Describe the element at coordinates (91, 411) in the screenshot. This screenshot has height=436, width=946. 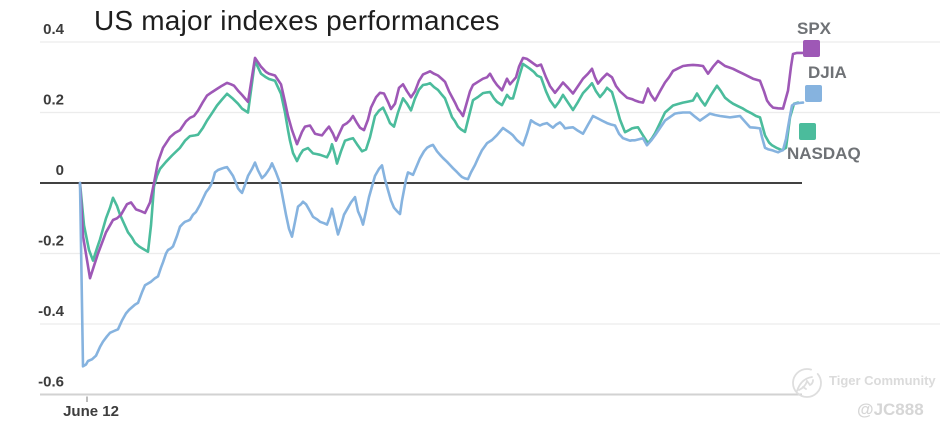
I see `x-axis-first-tick-label: June 12` at that location.